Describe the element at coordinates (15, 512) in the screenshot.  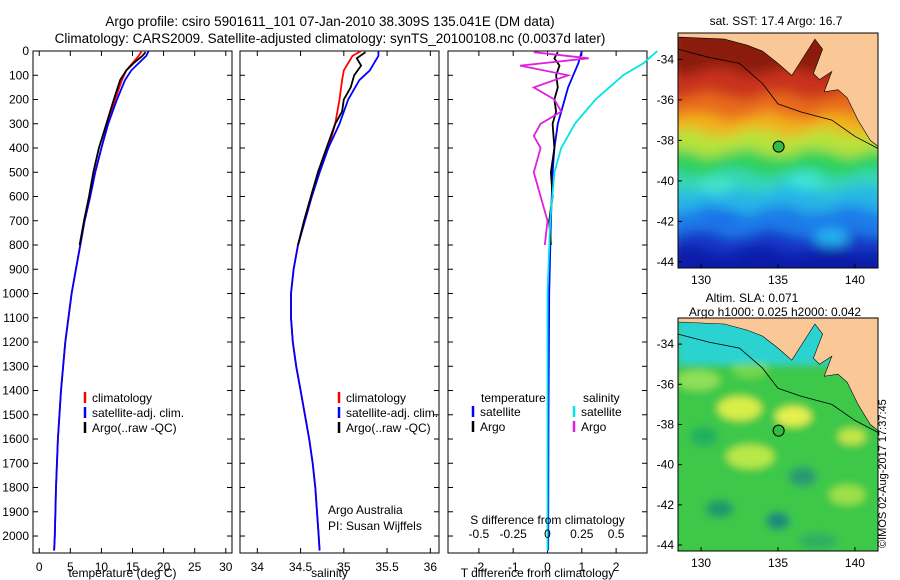
I see `y-tick-label: 1900` at that location.